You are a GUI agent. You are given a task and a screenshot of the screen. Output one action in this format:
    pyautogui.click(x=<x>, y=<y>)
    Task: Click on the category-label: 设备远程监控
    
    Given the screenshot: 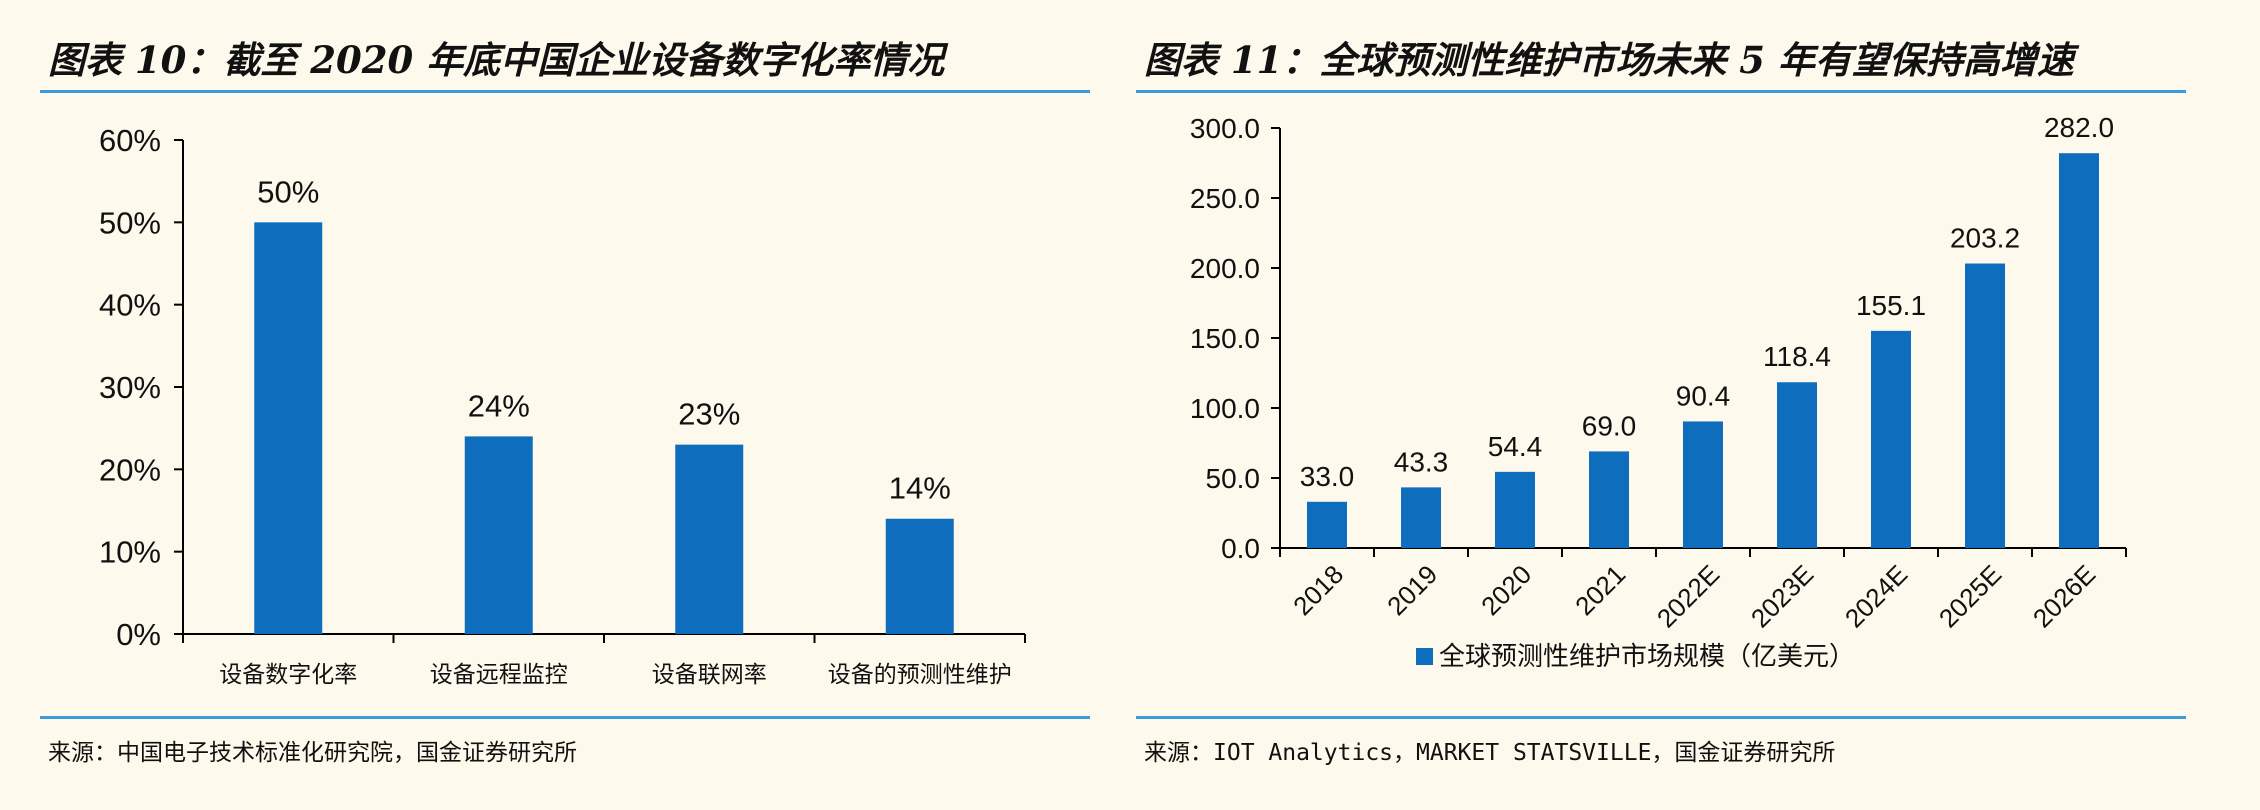 What is the action you would take?
    pyautogui.click(x=499, y=674)
    